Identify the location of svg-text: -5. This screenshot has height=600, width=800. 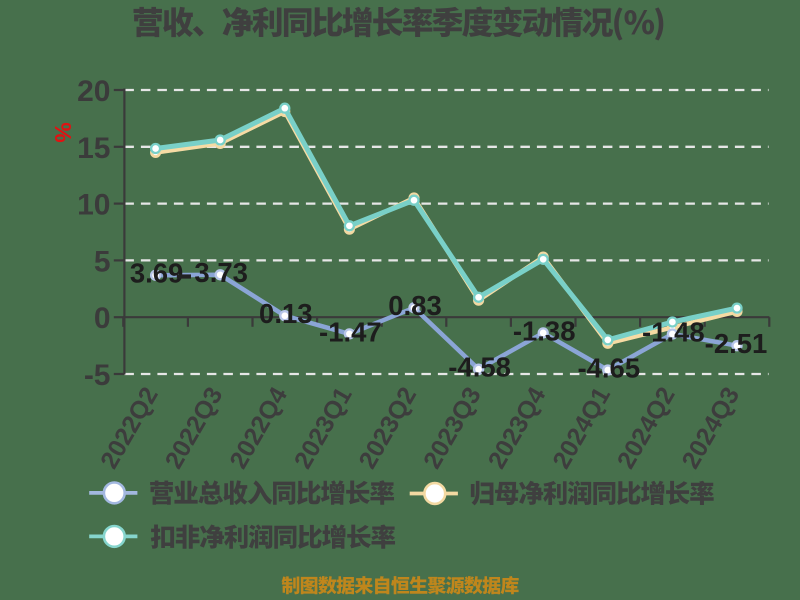
(97, 375).